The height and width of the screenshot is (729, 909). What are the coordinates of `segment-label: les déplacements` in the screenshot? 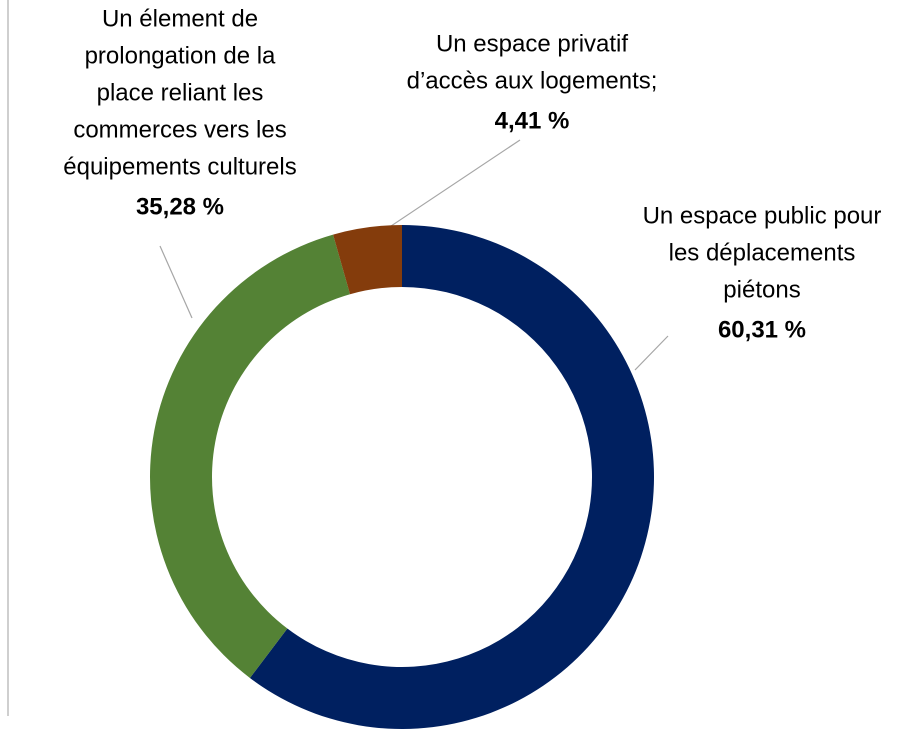 It's located at (762, 252).